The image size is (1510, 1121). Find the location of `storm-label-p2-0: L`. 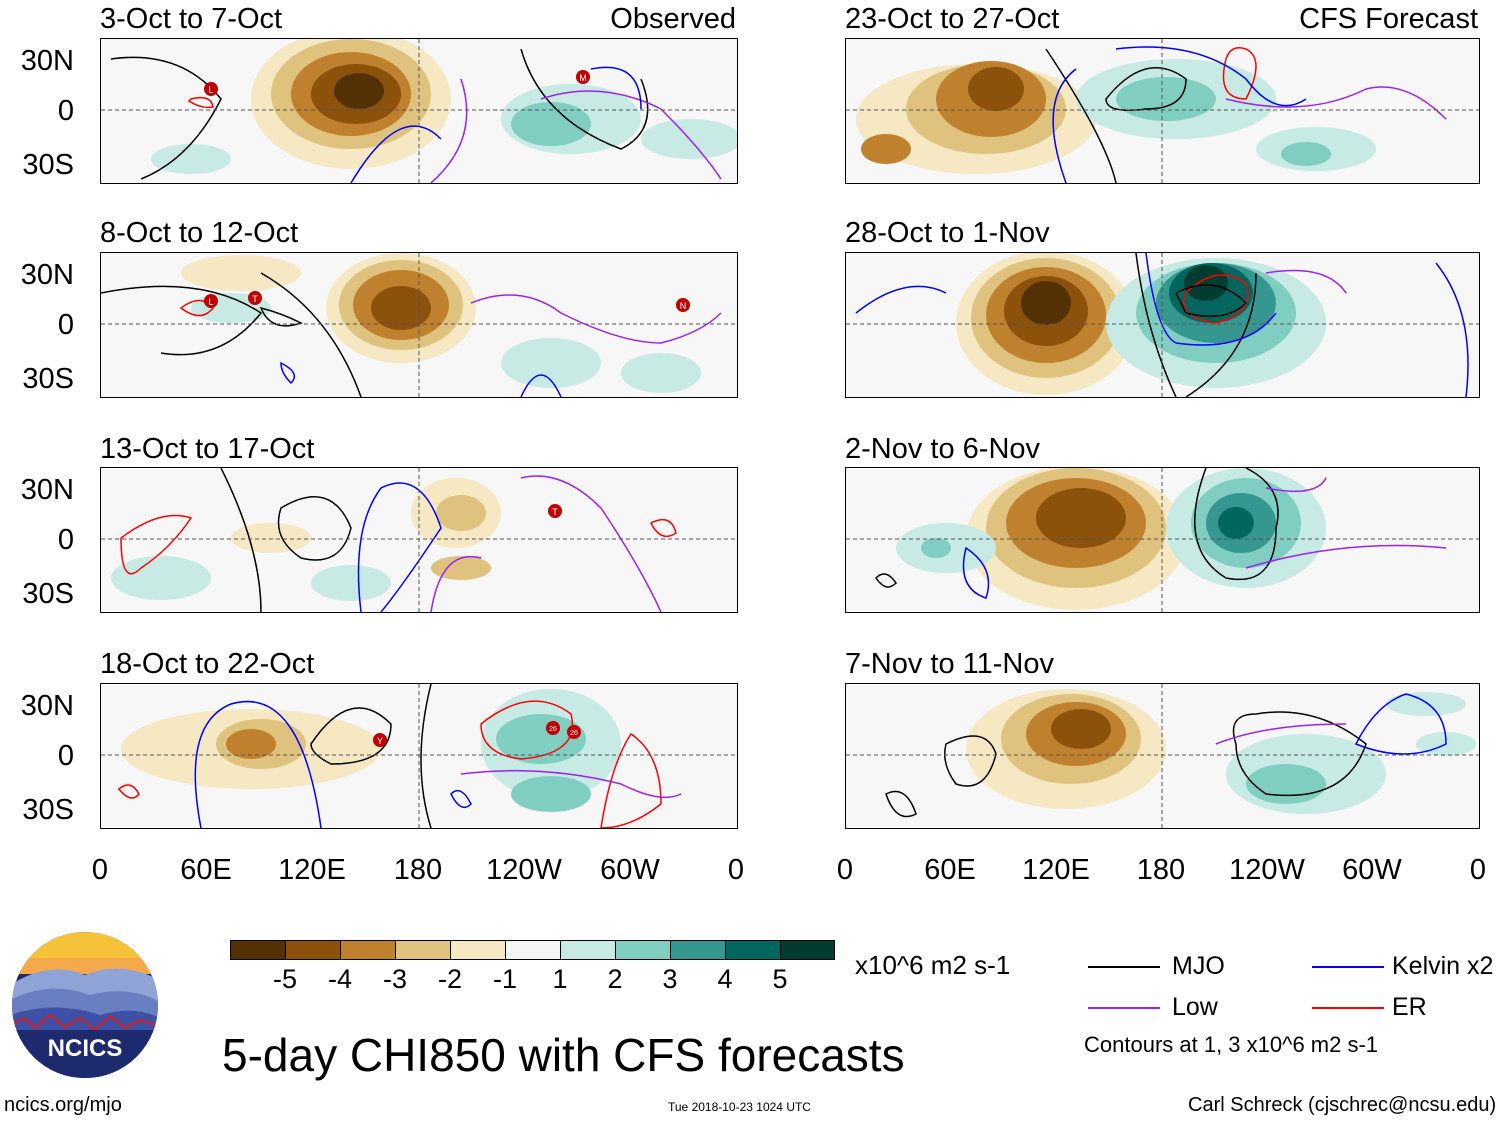

storm-label-p2-0: L is located at coordinates (210, 302).